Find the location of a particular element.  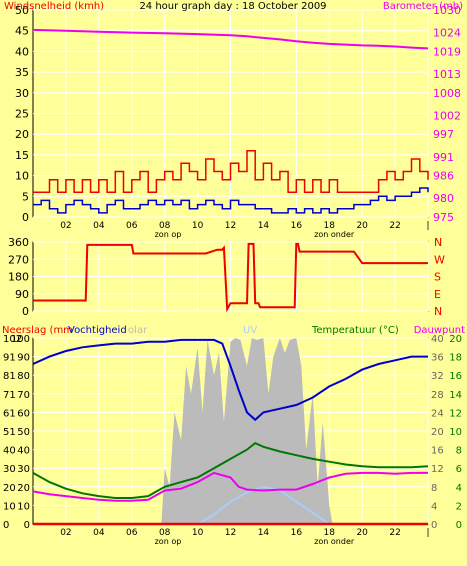

wind-x-tick: 02 is located at coordinates (65, 226).